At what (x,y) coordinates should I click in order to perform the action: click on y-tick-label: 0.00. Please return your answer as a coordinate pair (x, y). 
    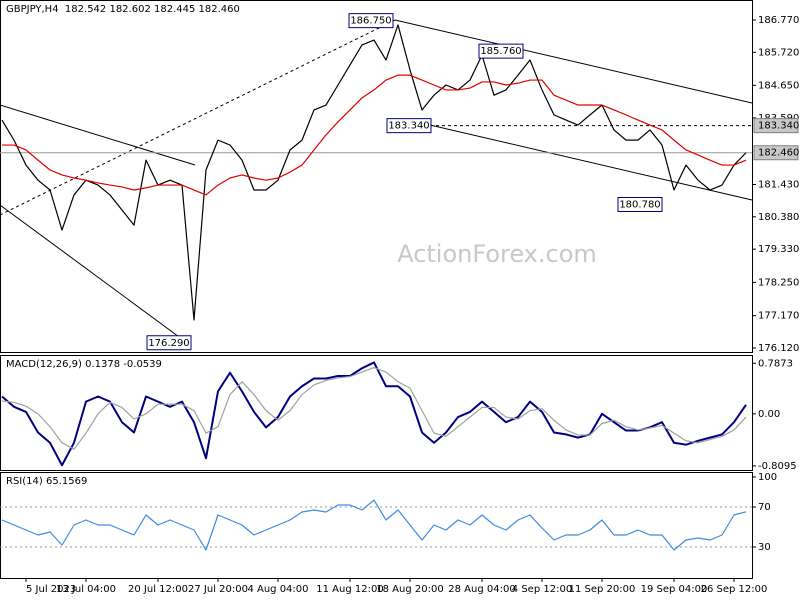
    Looking at the image, I should click on (769, 414).